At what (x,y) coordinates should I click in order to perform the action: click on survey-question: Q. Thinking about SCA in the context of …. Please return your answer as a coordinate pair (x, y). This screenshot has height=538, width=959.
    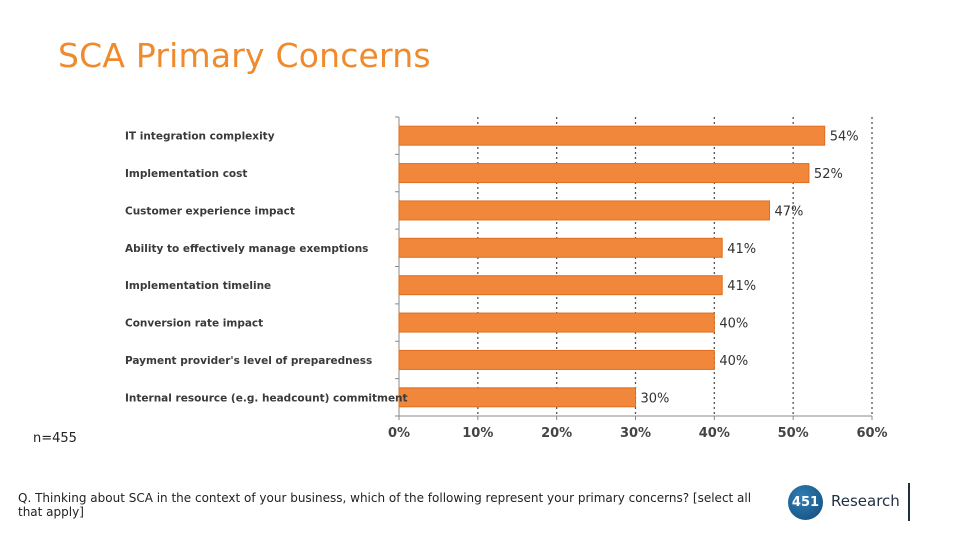
    Looking at the image, I should click on (385, 505).